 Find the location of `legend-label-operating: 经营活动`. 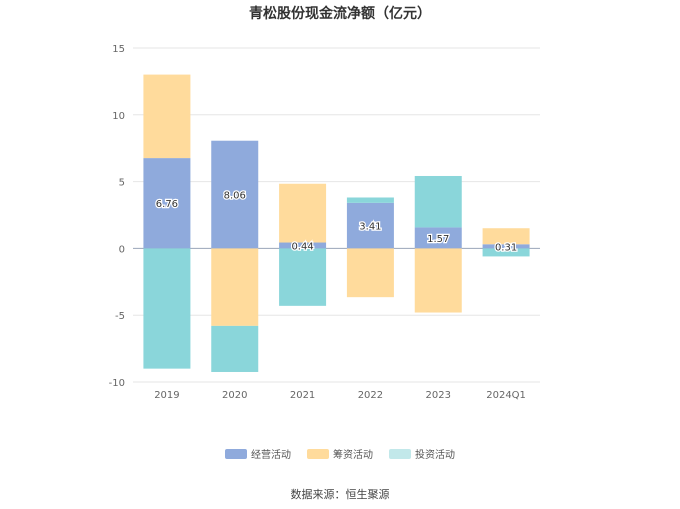

legend-label-operating: 经营活动 is located at coordinates (271, 455).